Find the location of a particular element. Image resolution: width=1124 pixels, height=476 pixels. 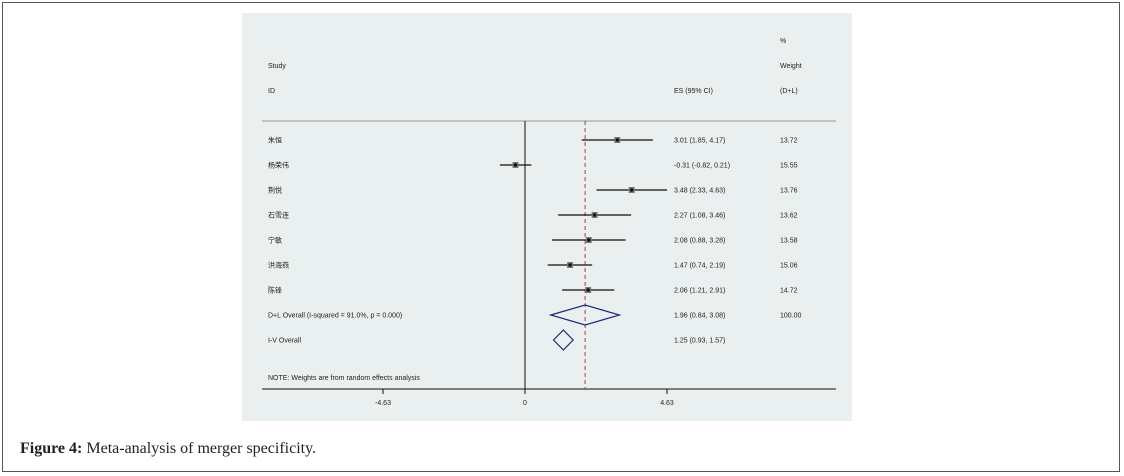

caption-text: Meta-analysis of merger specificity. is located at coordinates (199, 448).